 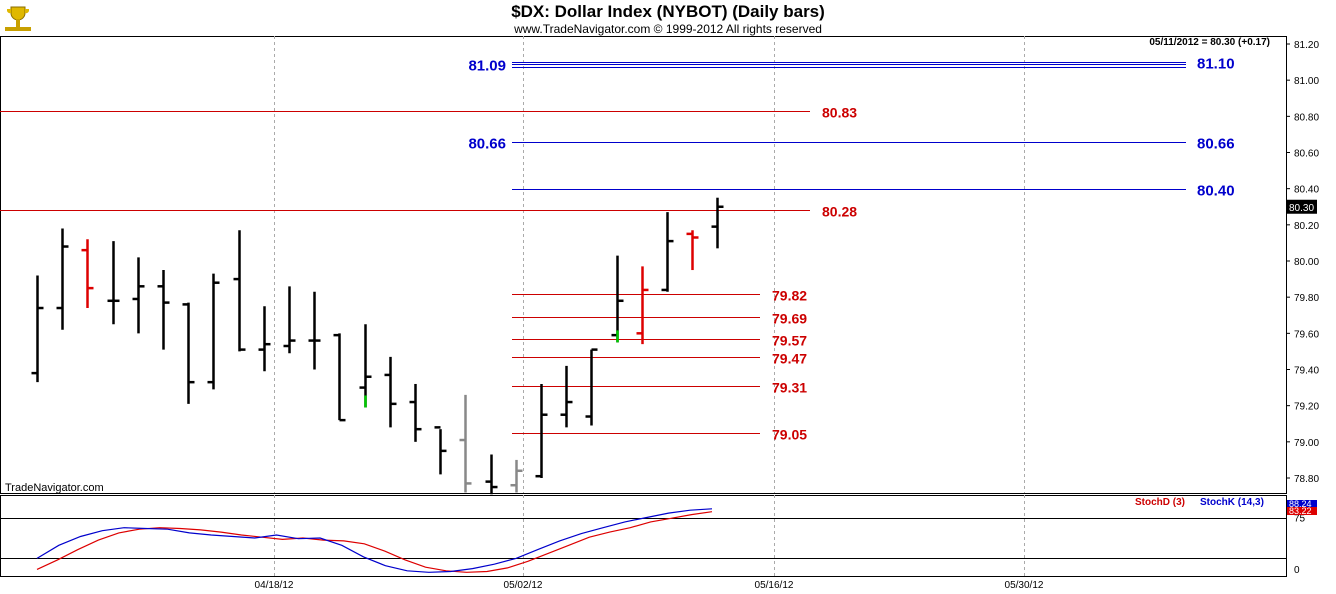 I want to click on stoch-panel-frame, so click(x=643, y=536).